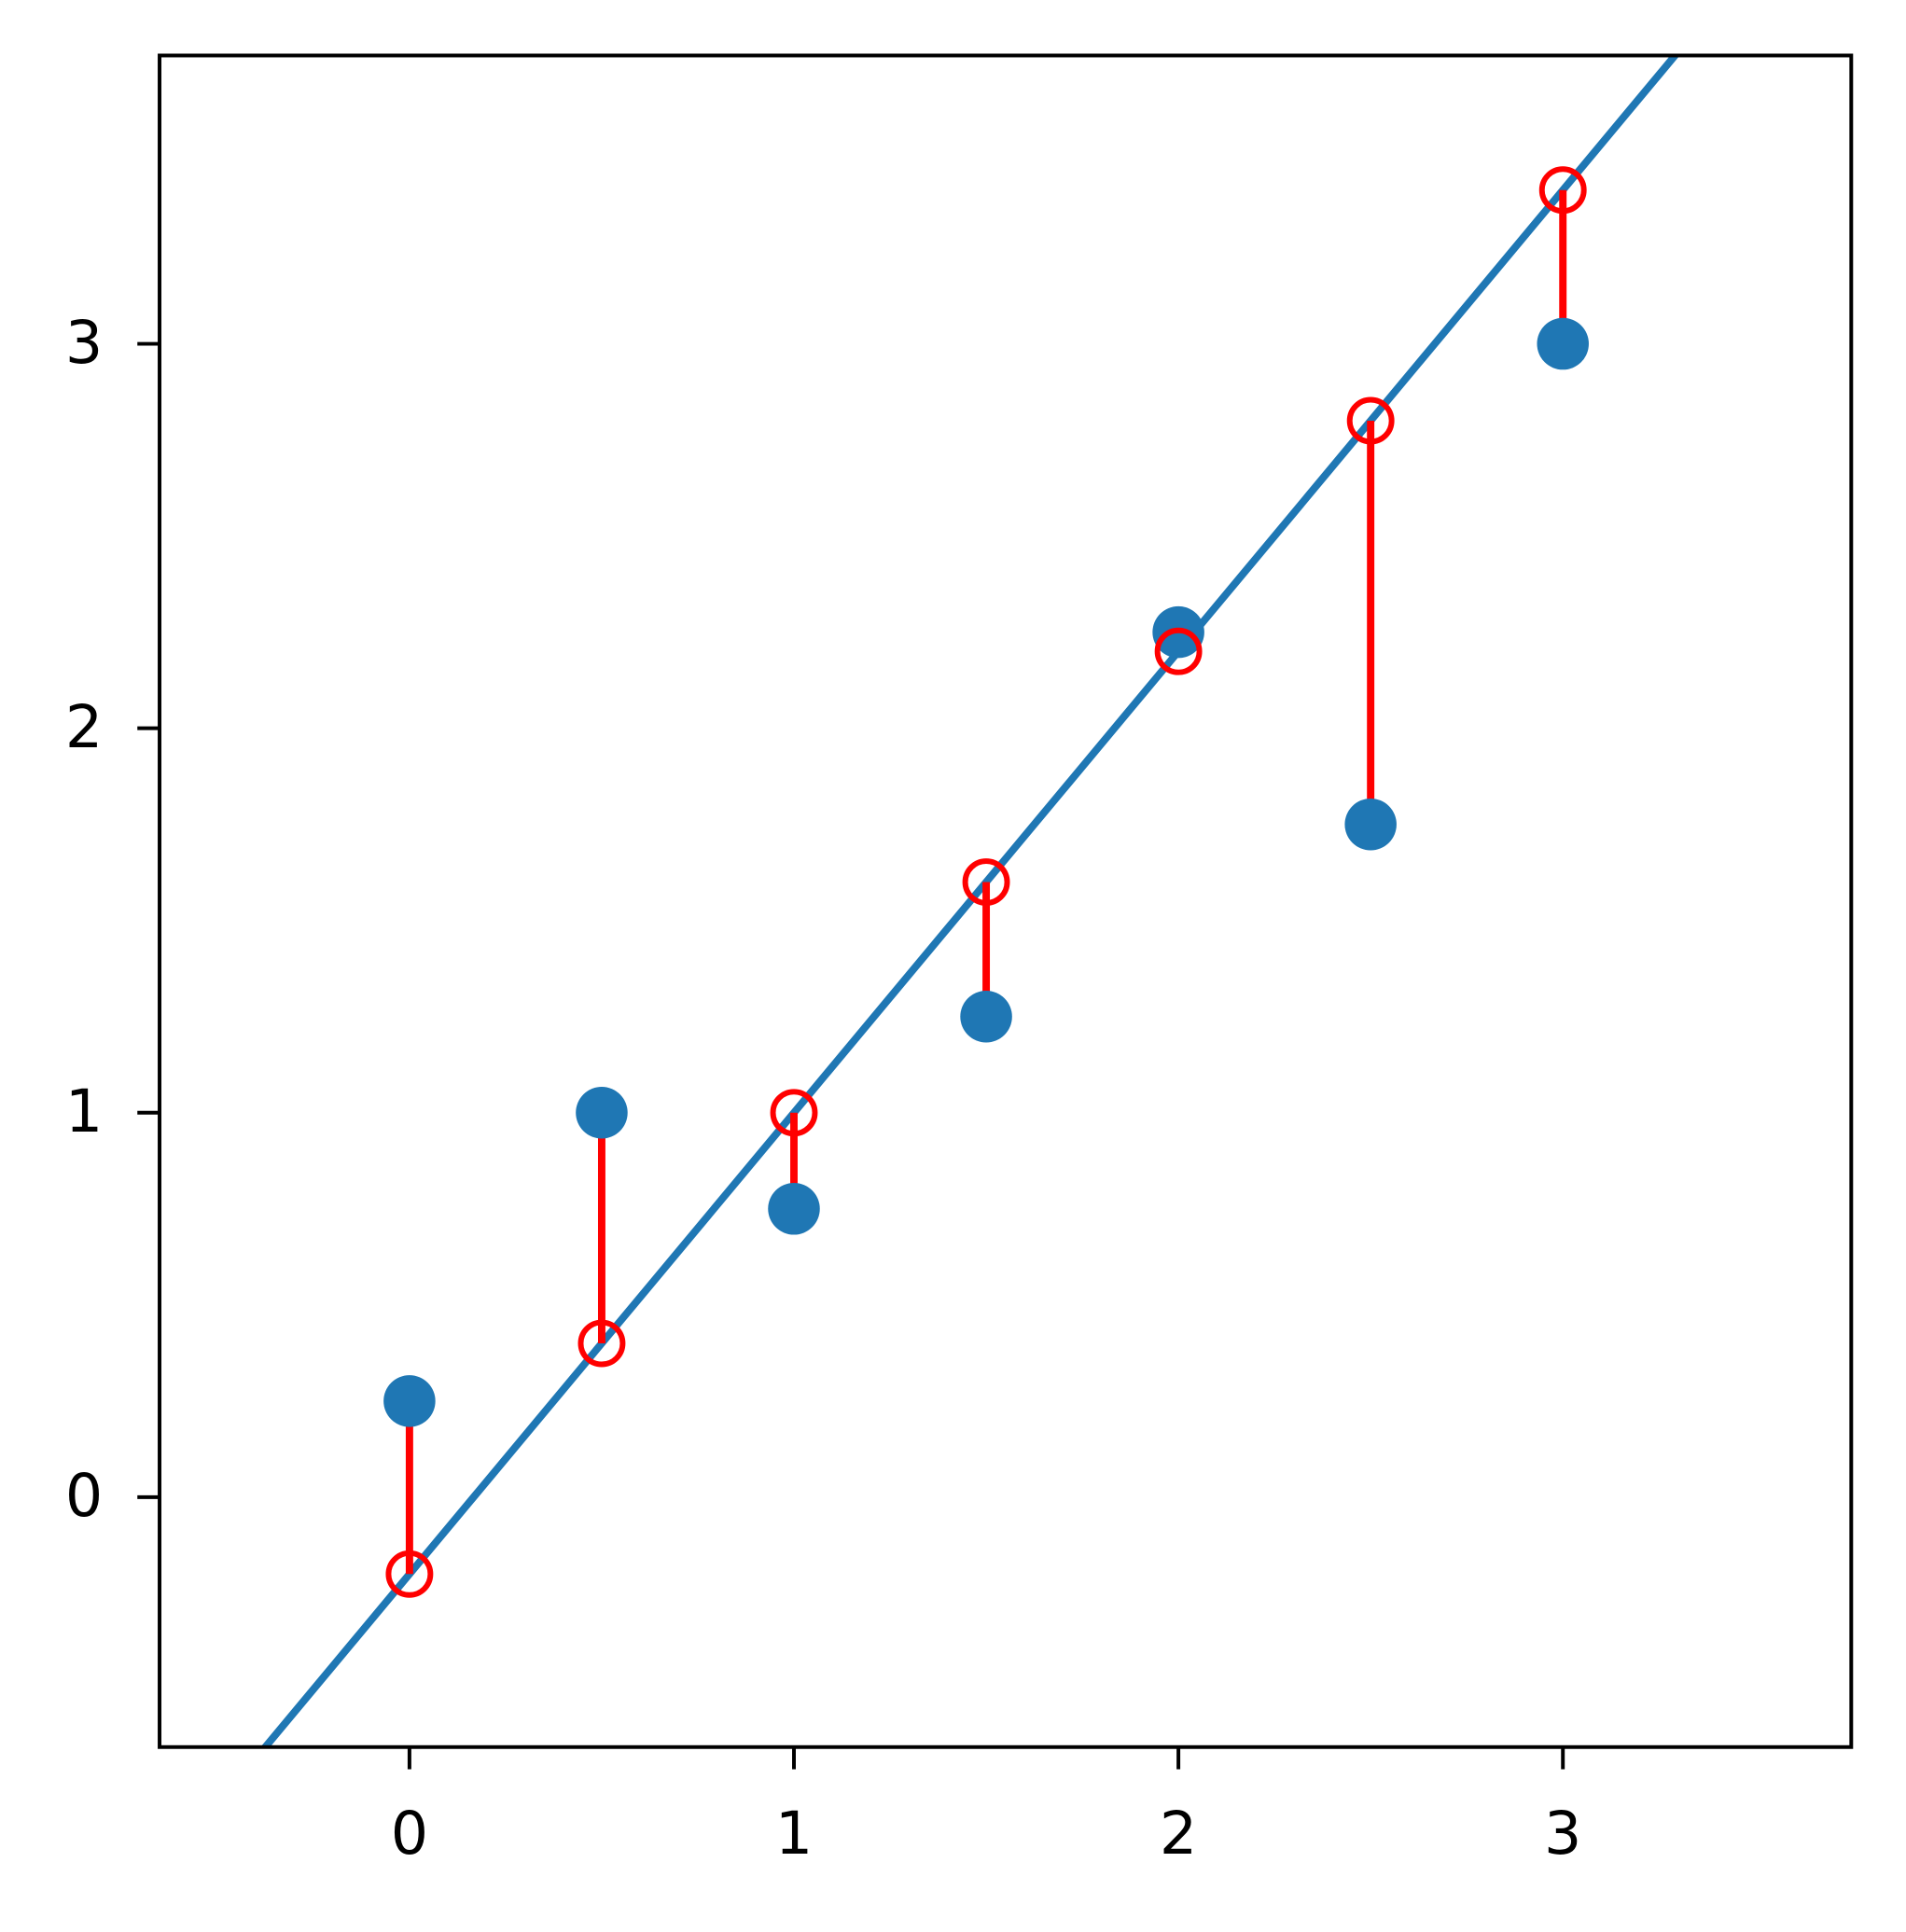 The image size is (1906, 1932). What do you see at coordinates (794, 1834) in the screenshot?
I see `x-tick-label: 1` at bounding box center [794, 1834].